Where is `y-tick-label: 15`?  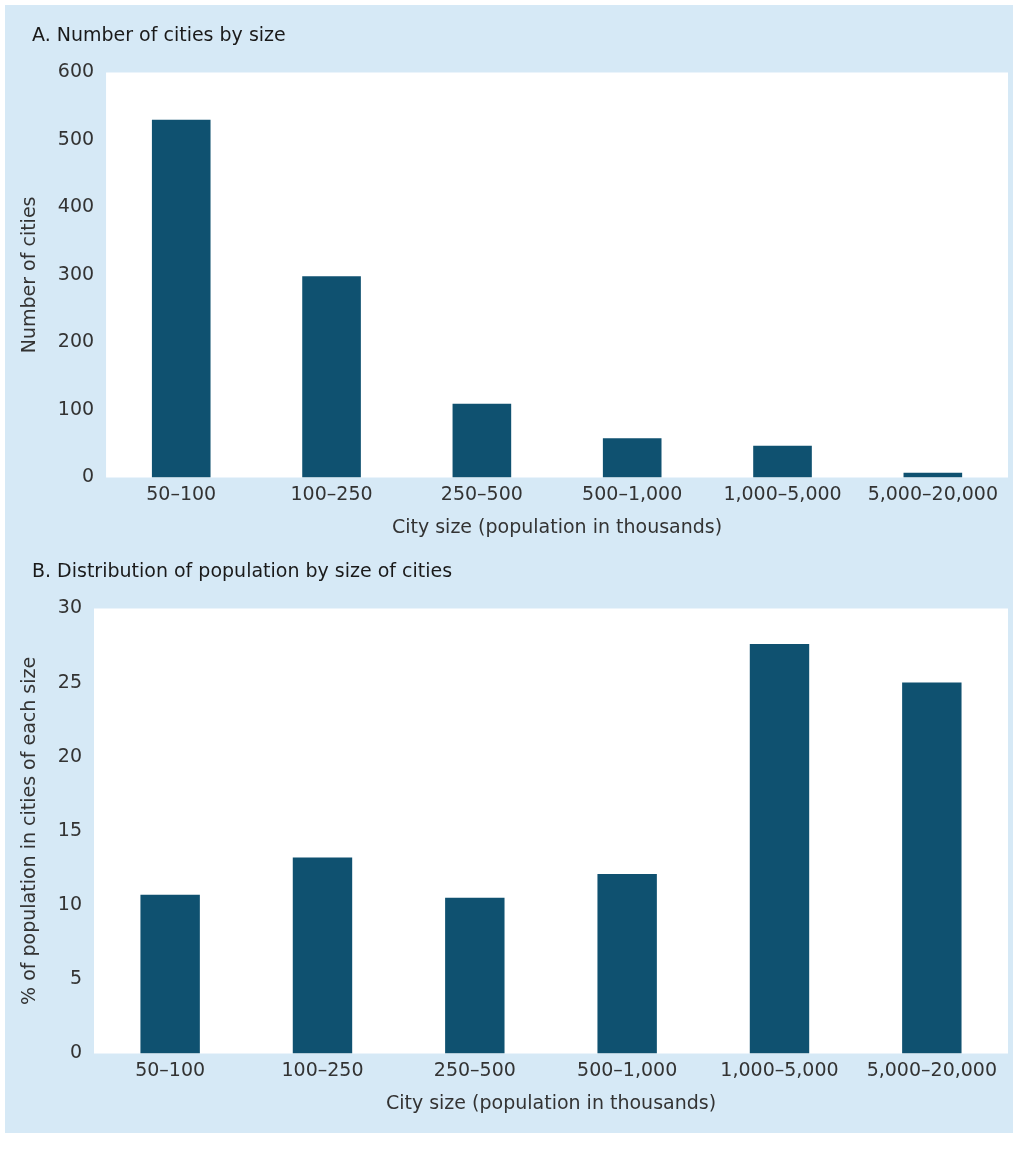
y-tick-label: 15 is located at coordinates (69, 828).